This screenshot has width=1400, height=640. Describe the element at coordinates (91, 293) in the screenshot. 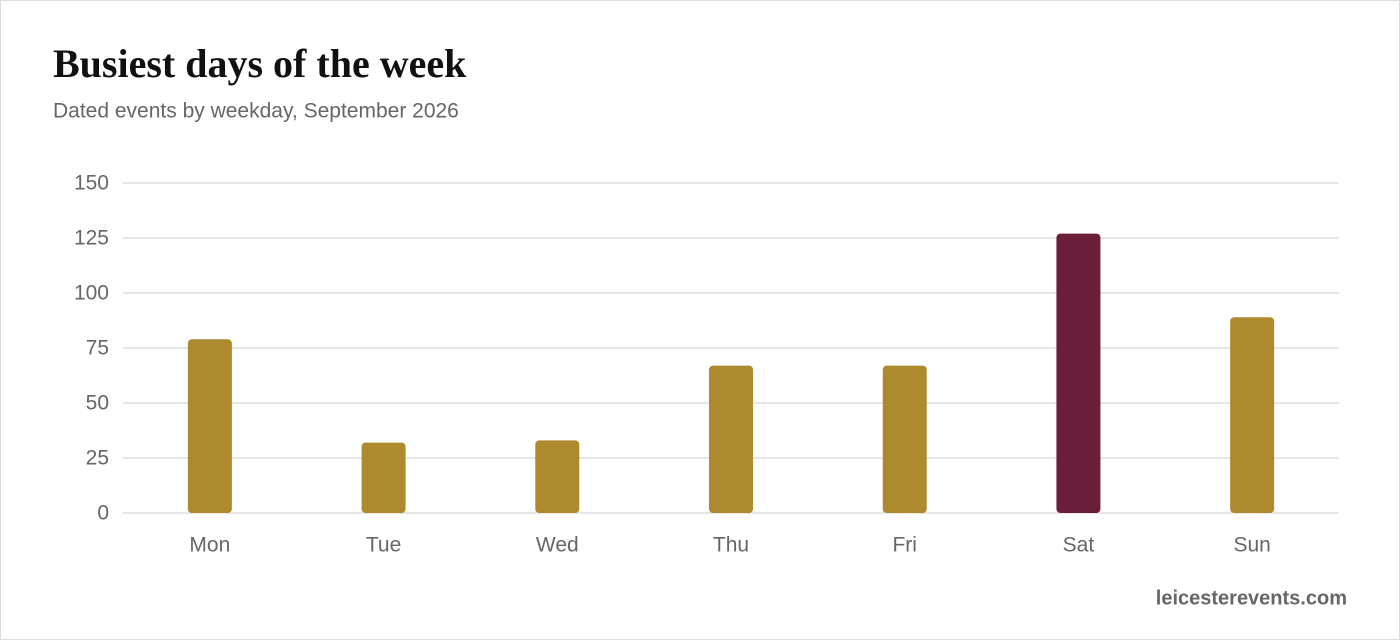

I see `y-tick-label: 100` at that location.